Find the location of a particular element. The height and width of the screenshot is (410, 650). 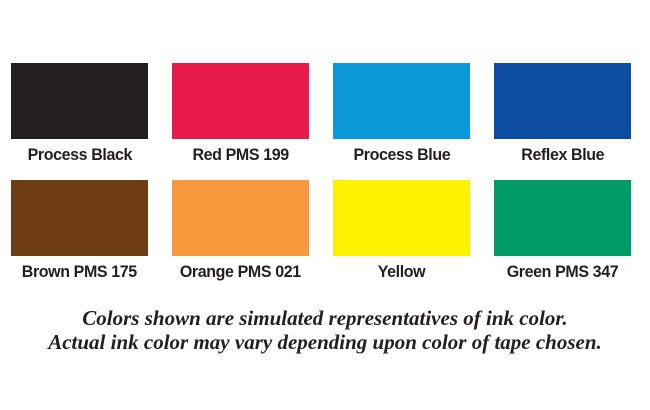

swatch-cell-process-blue: Process Blue is located at coordinates (401, 121).